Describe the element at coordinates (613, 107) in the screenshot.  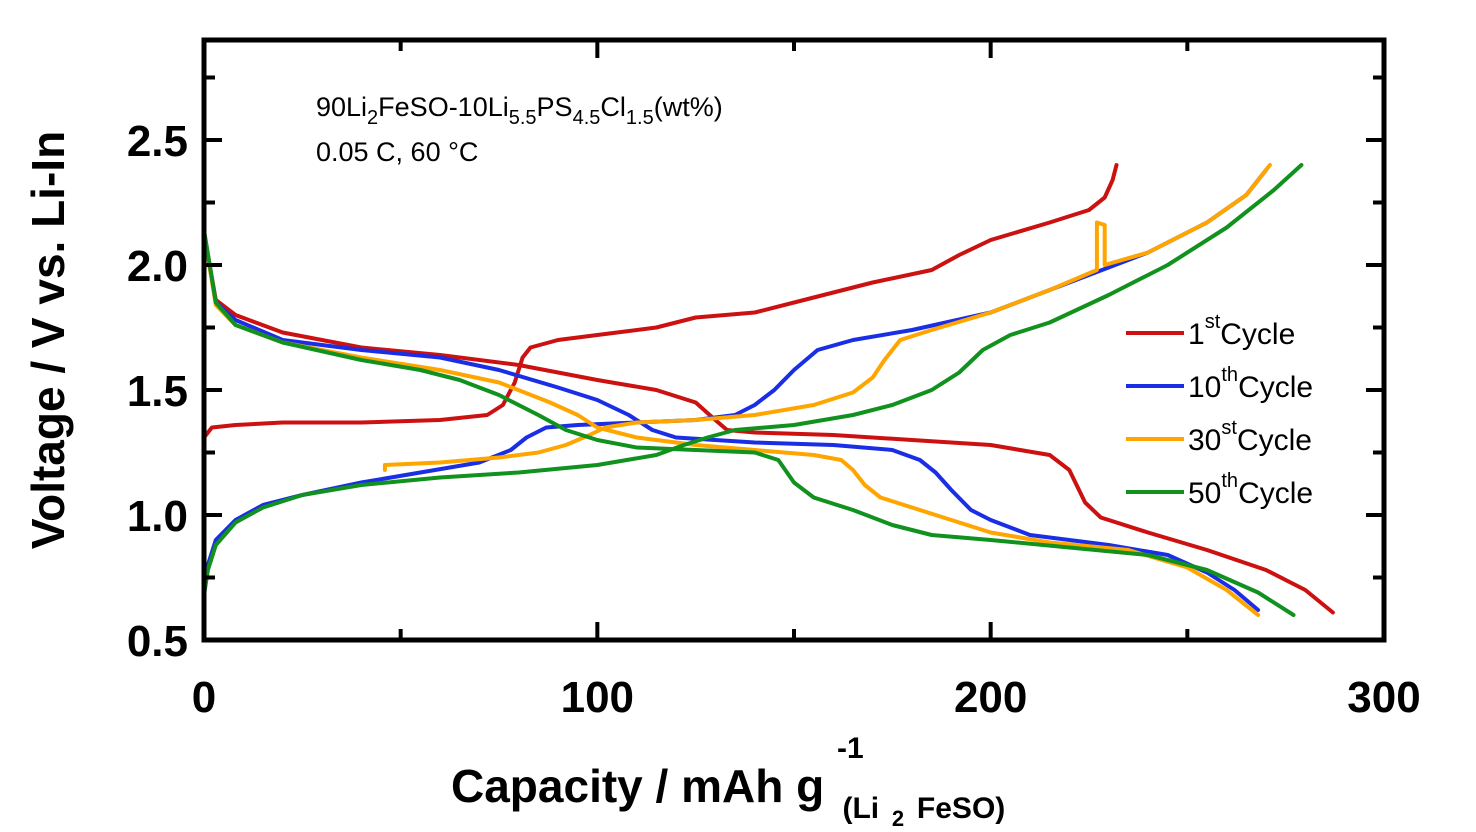
I see `annotation-text: Cl` at that location.